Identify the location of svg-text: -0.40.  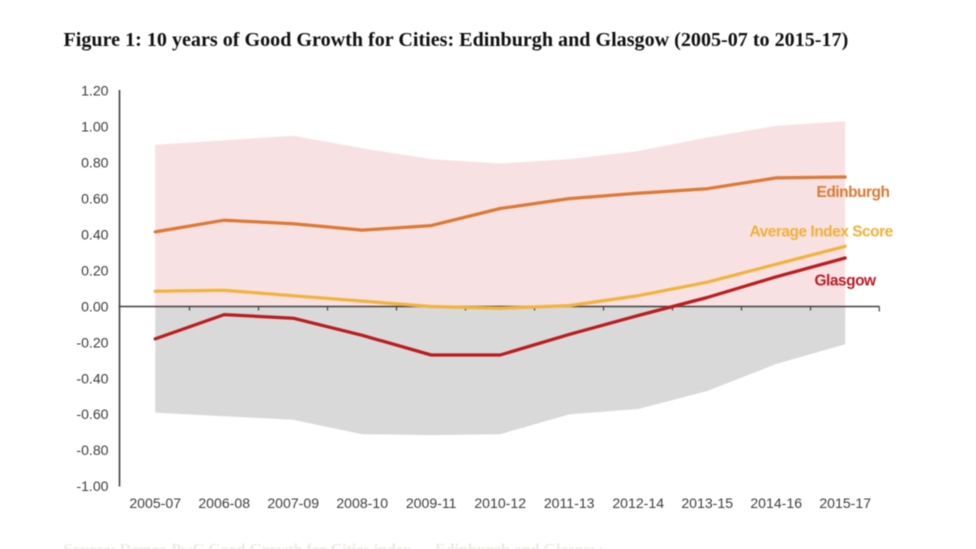
(92, 378).